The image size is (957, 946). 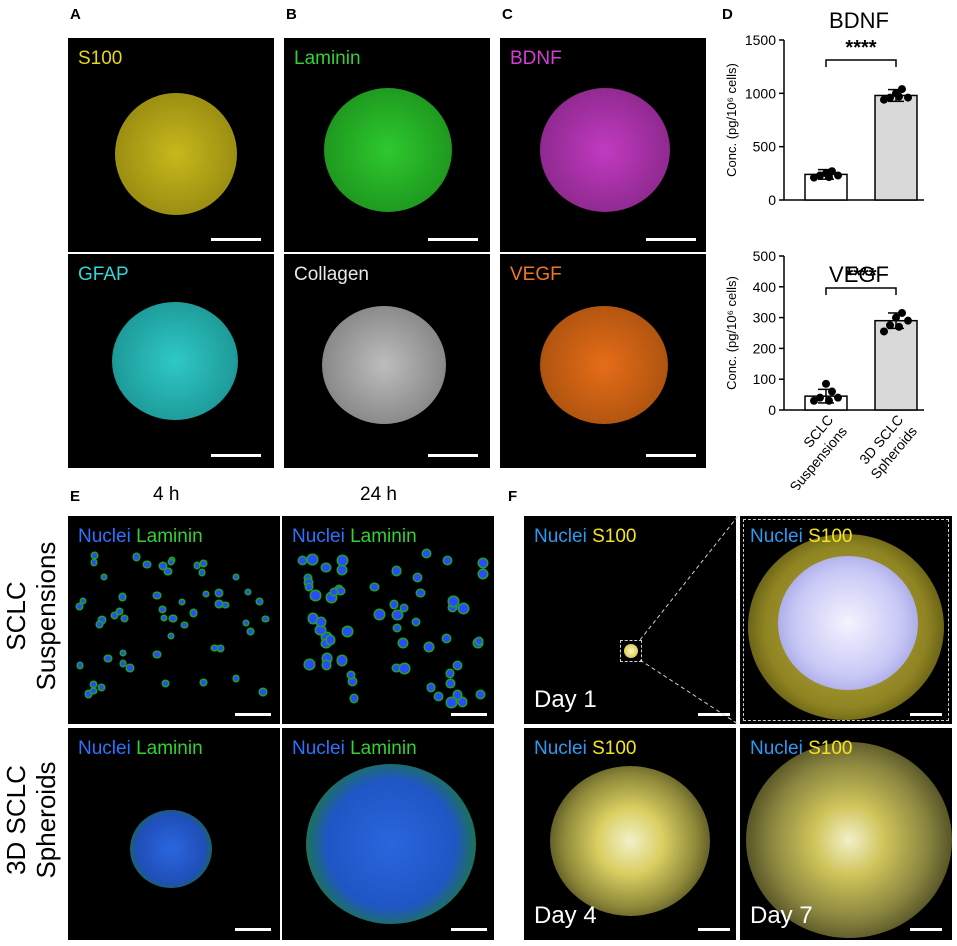 I want to click on spheroid-vegf, so click(x=604, y=365).